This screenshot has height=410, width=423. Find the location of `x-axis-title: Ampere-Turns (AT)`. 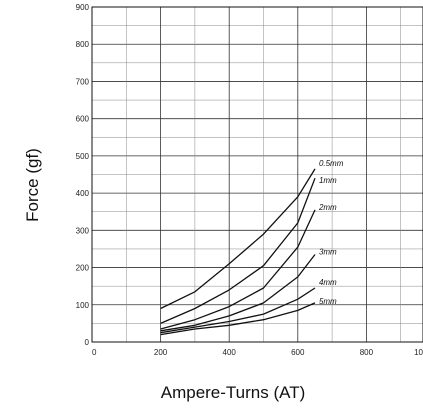

x-axis-title: Ampere-Turns (AT) is located at coordinates (233, 392).